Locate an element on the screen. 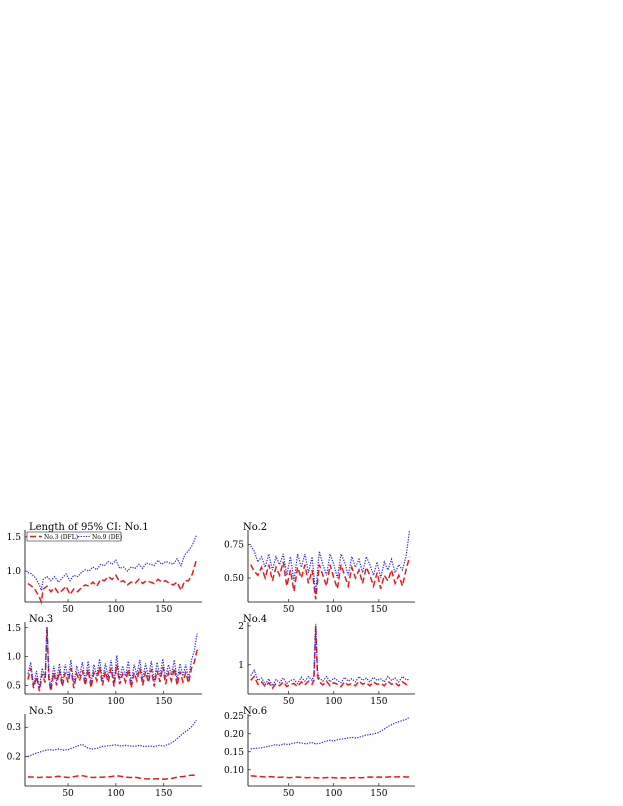  chart-panel-3: 50 100 150 0.5 1.0 1.5 No.3 is located at coordinates (104, 660).